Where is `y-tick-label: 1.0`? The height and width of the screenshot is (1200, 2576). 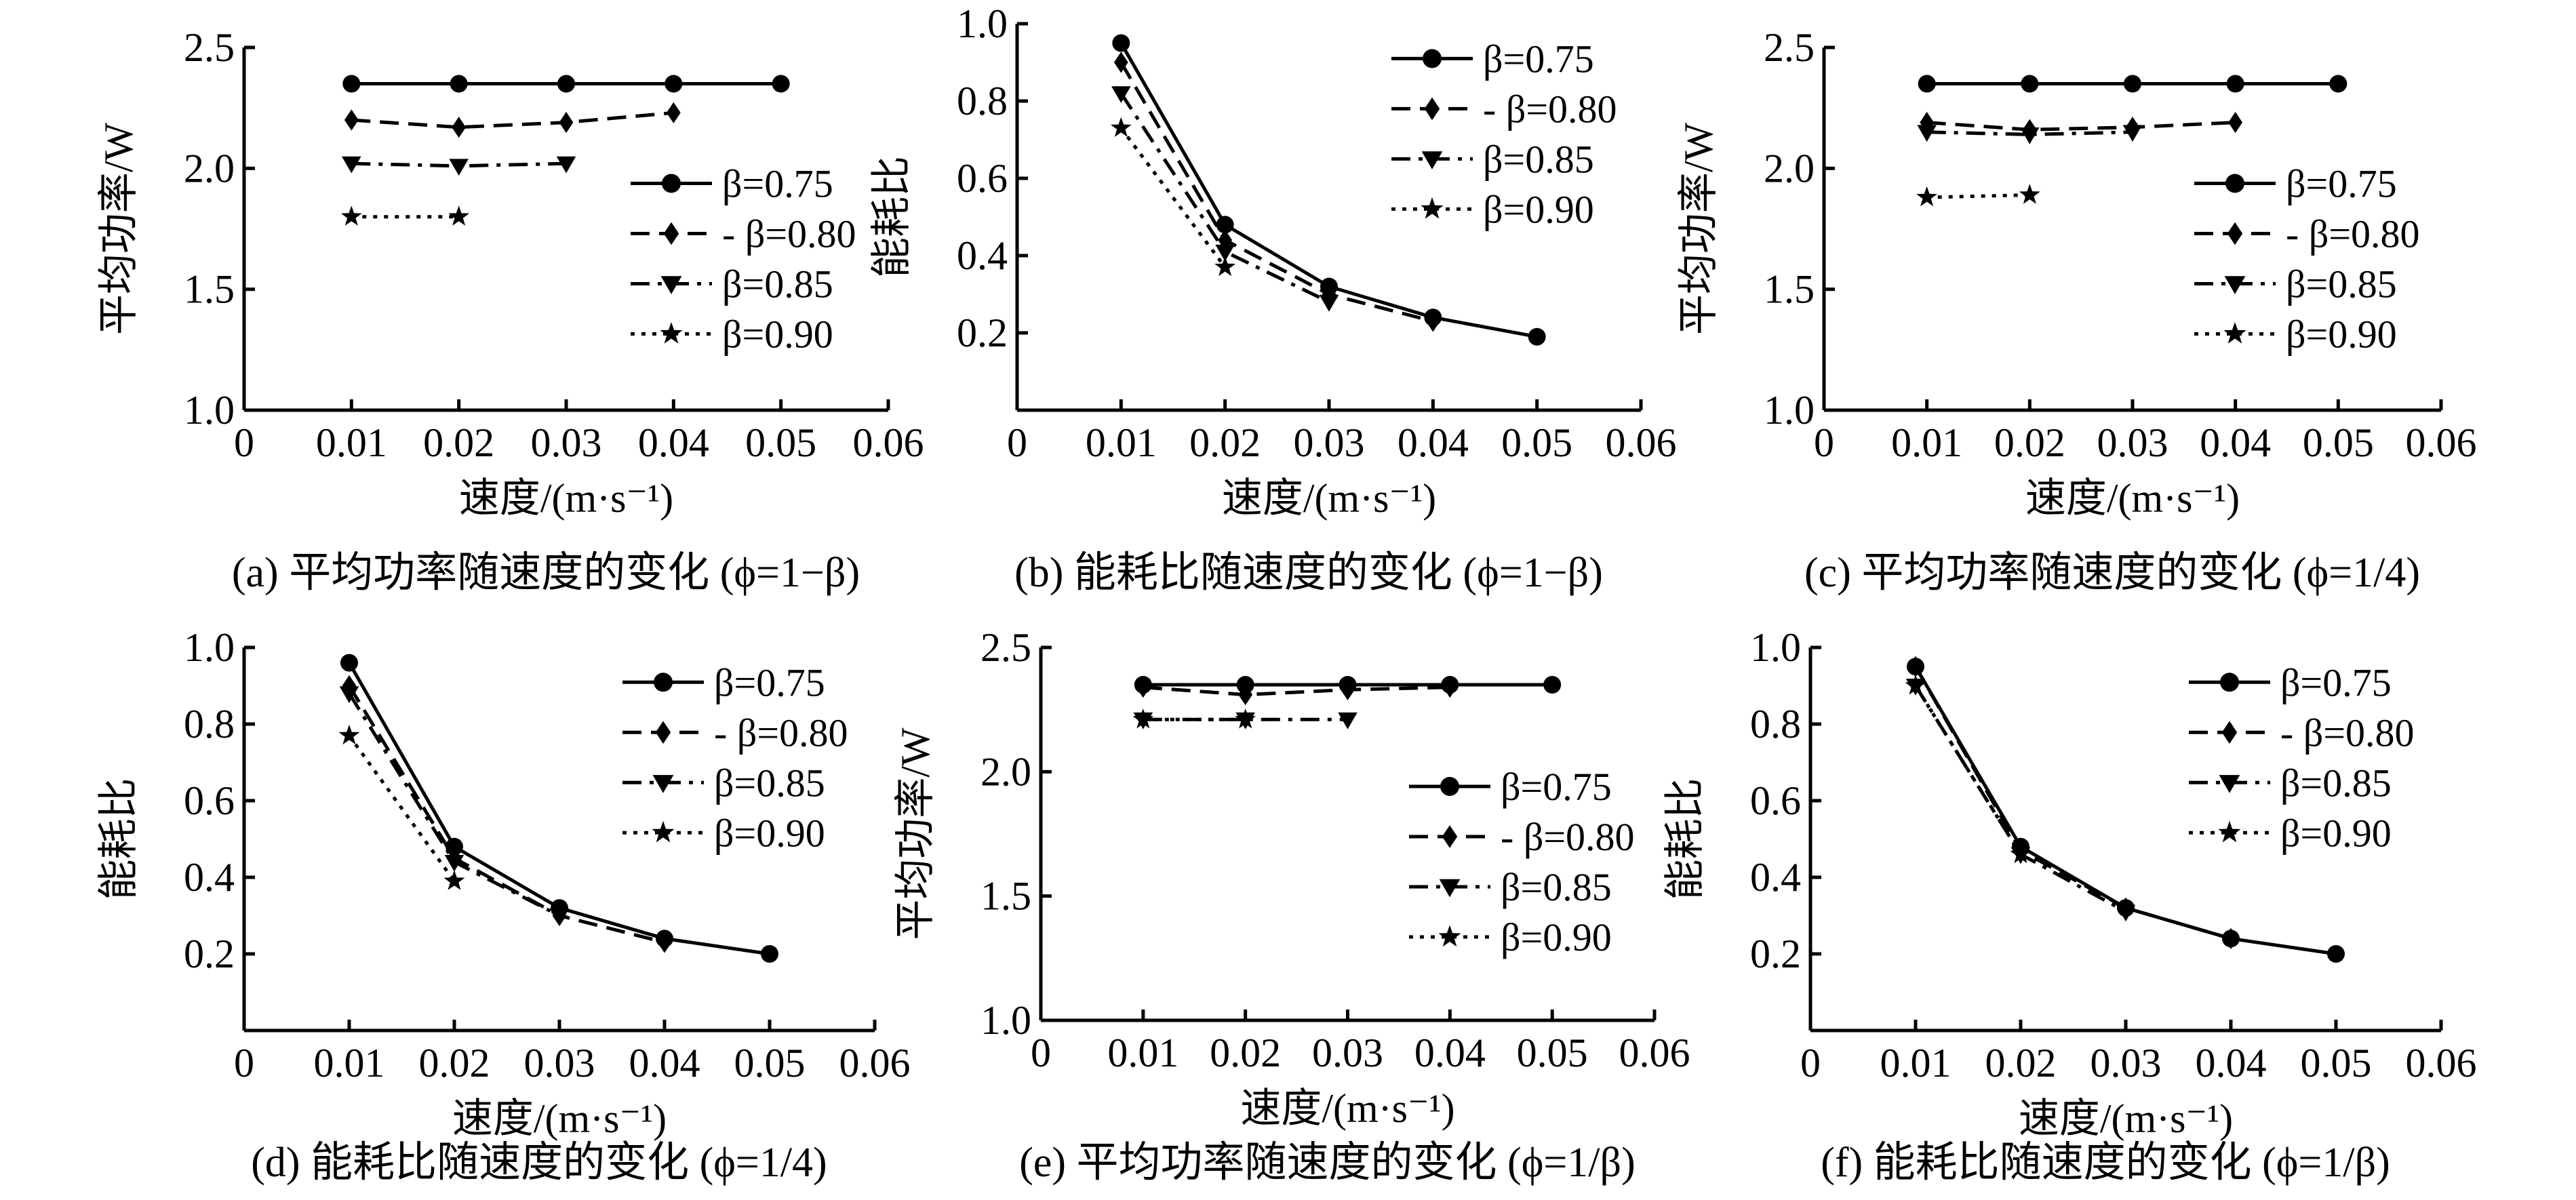 y-tick-label: 1.0 is located at coordinates (210, 647).